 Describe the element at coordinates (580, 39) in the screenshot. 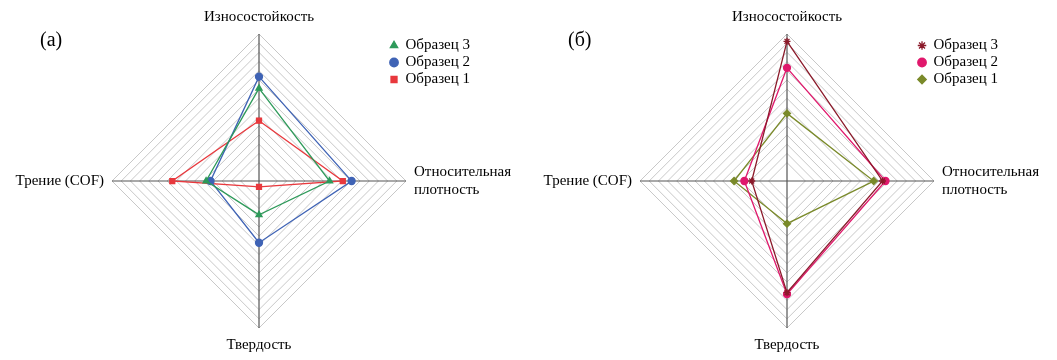

I see `text: (б)` at that location.